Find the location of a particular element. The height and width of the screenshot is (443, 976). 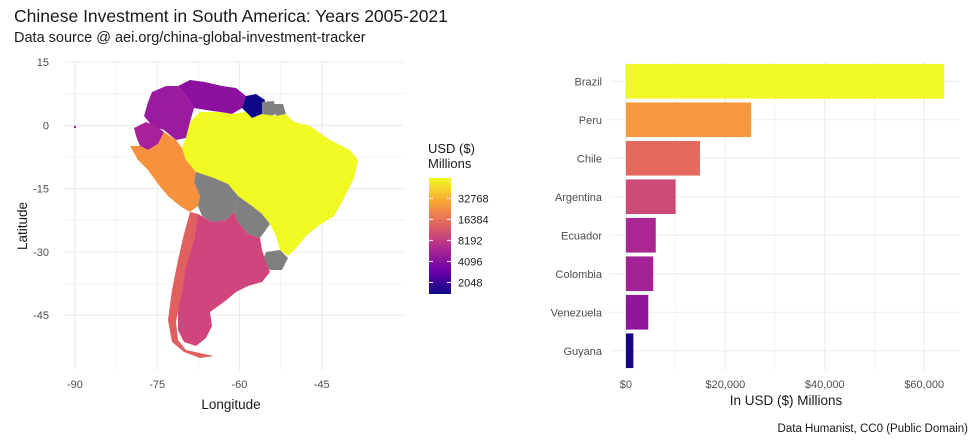

bar-argentina is located at coordinates (650, 197).